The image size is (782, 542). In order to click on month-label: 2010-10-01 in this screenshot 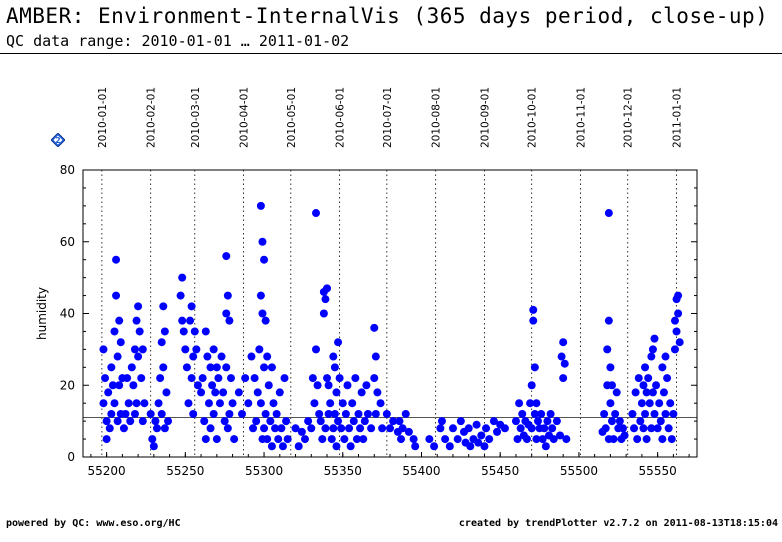, I will do `click(533, 117)`.